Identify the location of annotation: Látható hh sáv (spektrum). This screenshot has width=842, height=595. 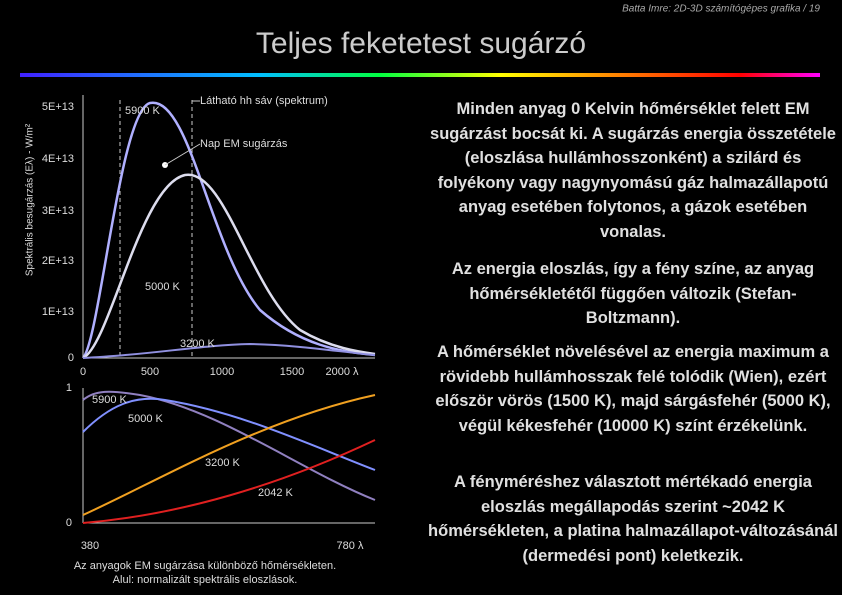
(264, 101).